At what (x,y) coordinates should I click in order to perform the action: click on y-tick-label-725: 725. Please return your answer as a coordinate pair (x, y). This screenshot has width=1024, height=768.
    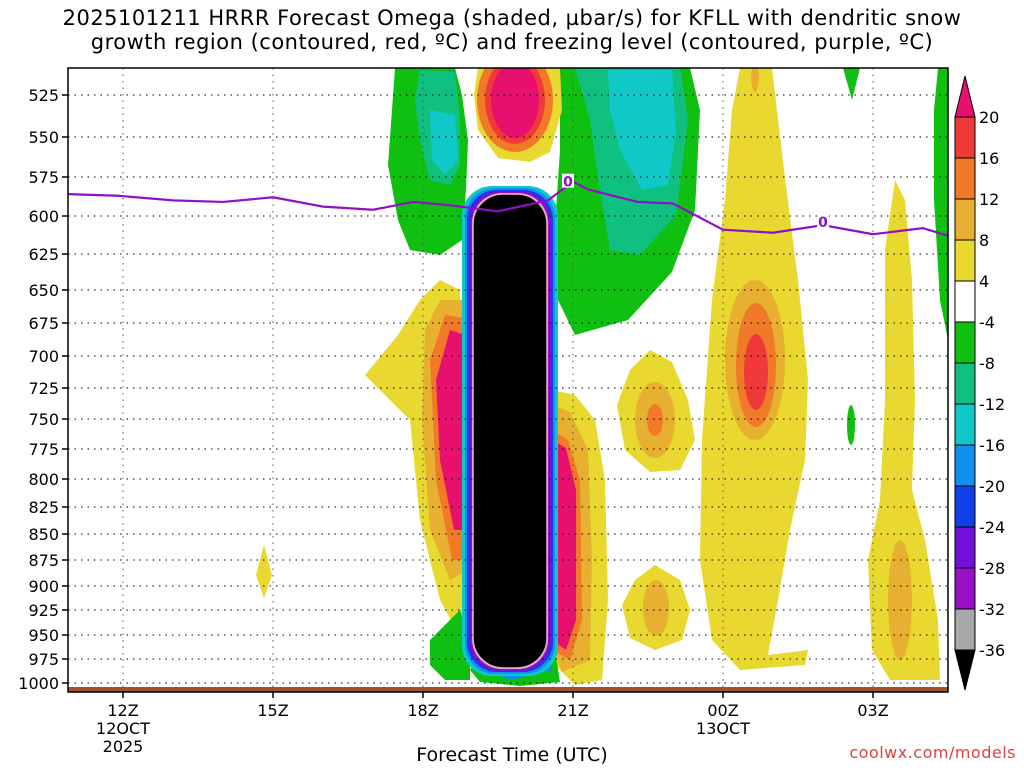
    Looking at the image, I should click on (43, 388).